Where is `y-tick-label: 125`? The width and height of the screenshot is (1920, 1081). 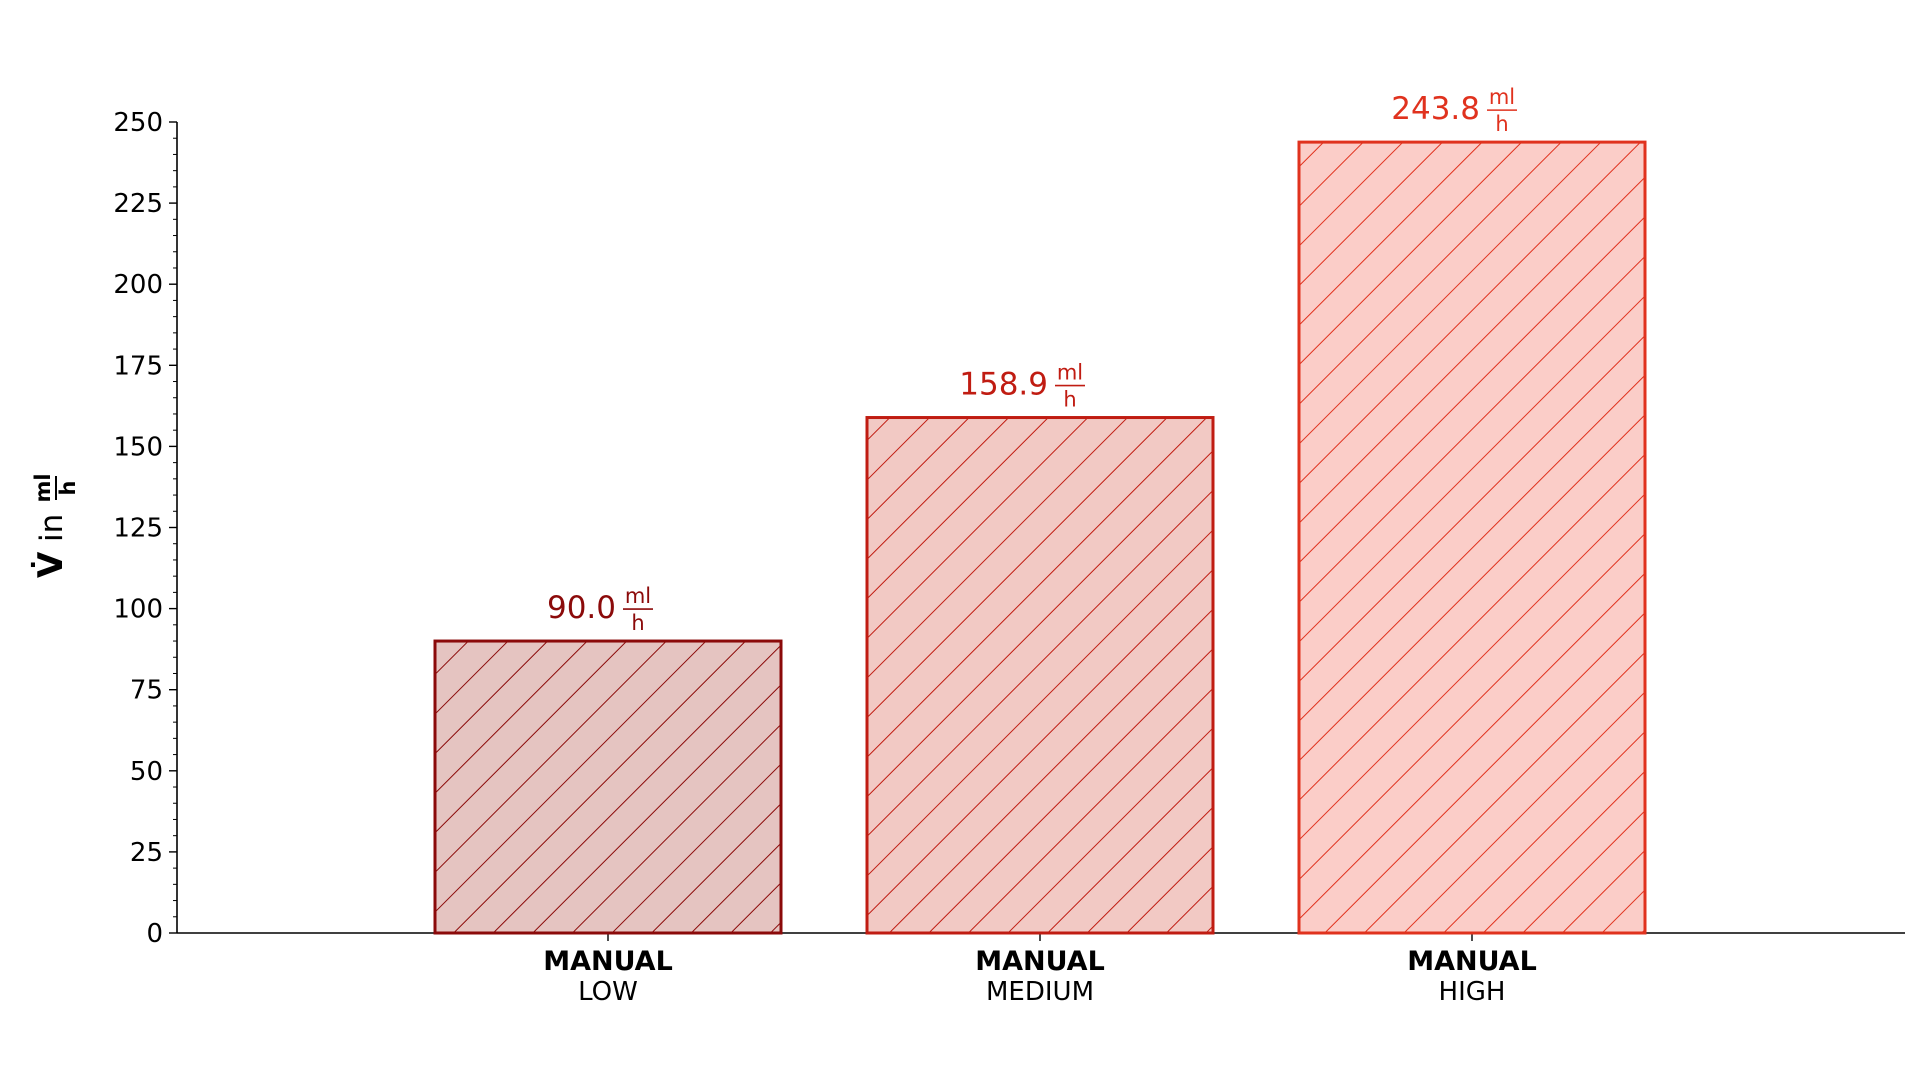 y-tick-label: 125 is located at coordinates (138, 529).